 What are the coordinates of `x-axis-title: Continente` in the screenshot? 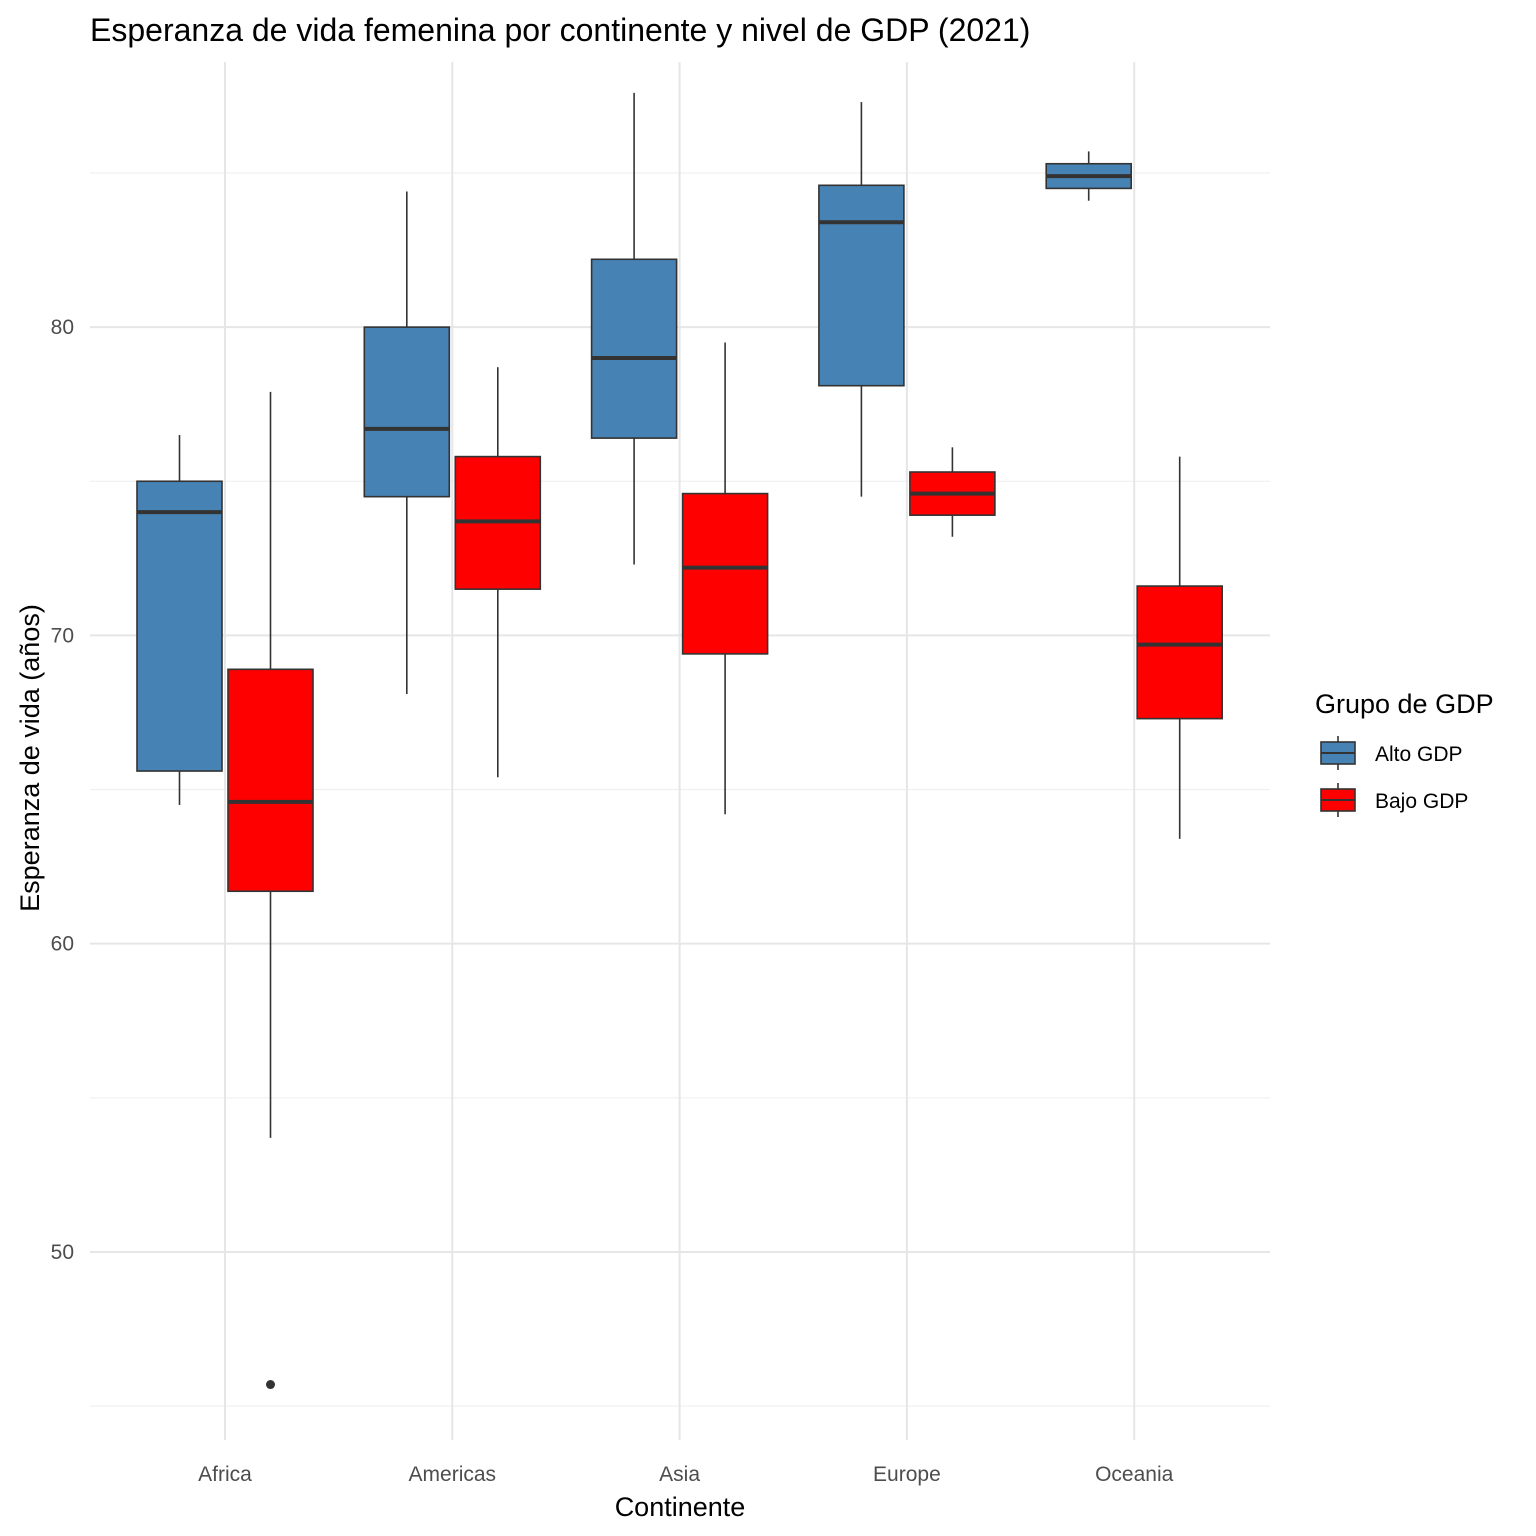 It's located at (680, 1507).